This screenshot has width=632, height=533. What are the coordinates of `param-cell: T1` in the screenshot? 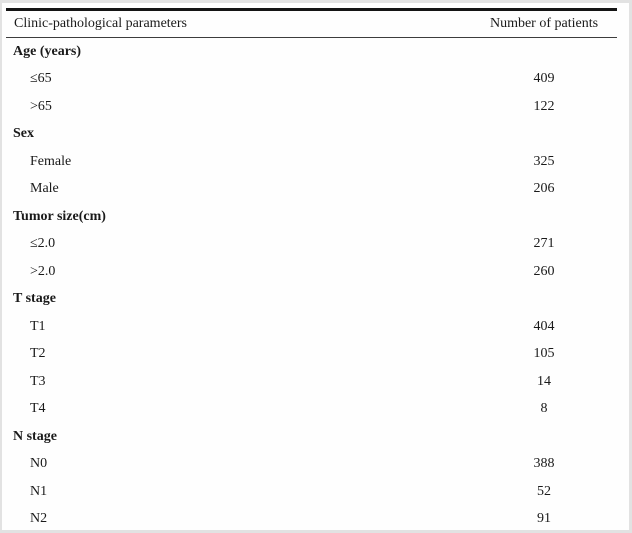 It's located at (38, 326).